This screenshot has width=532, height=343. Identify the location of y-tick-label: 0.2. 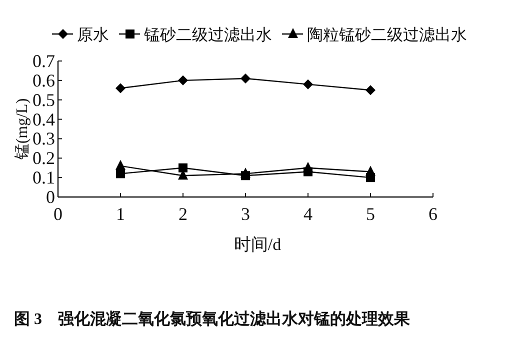
(43, 158).